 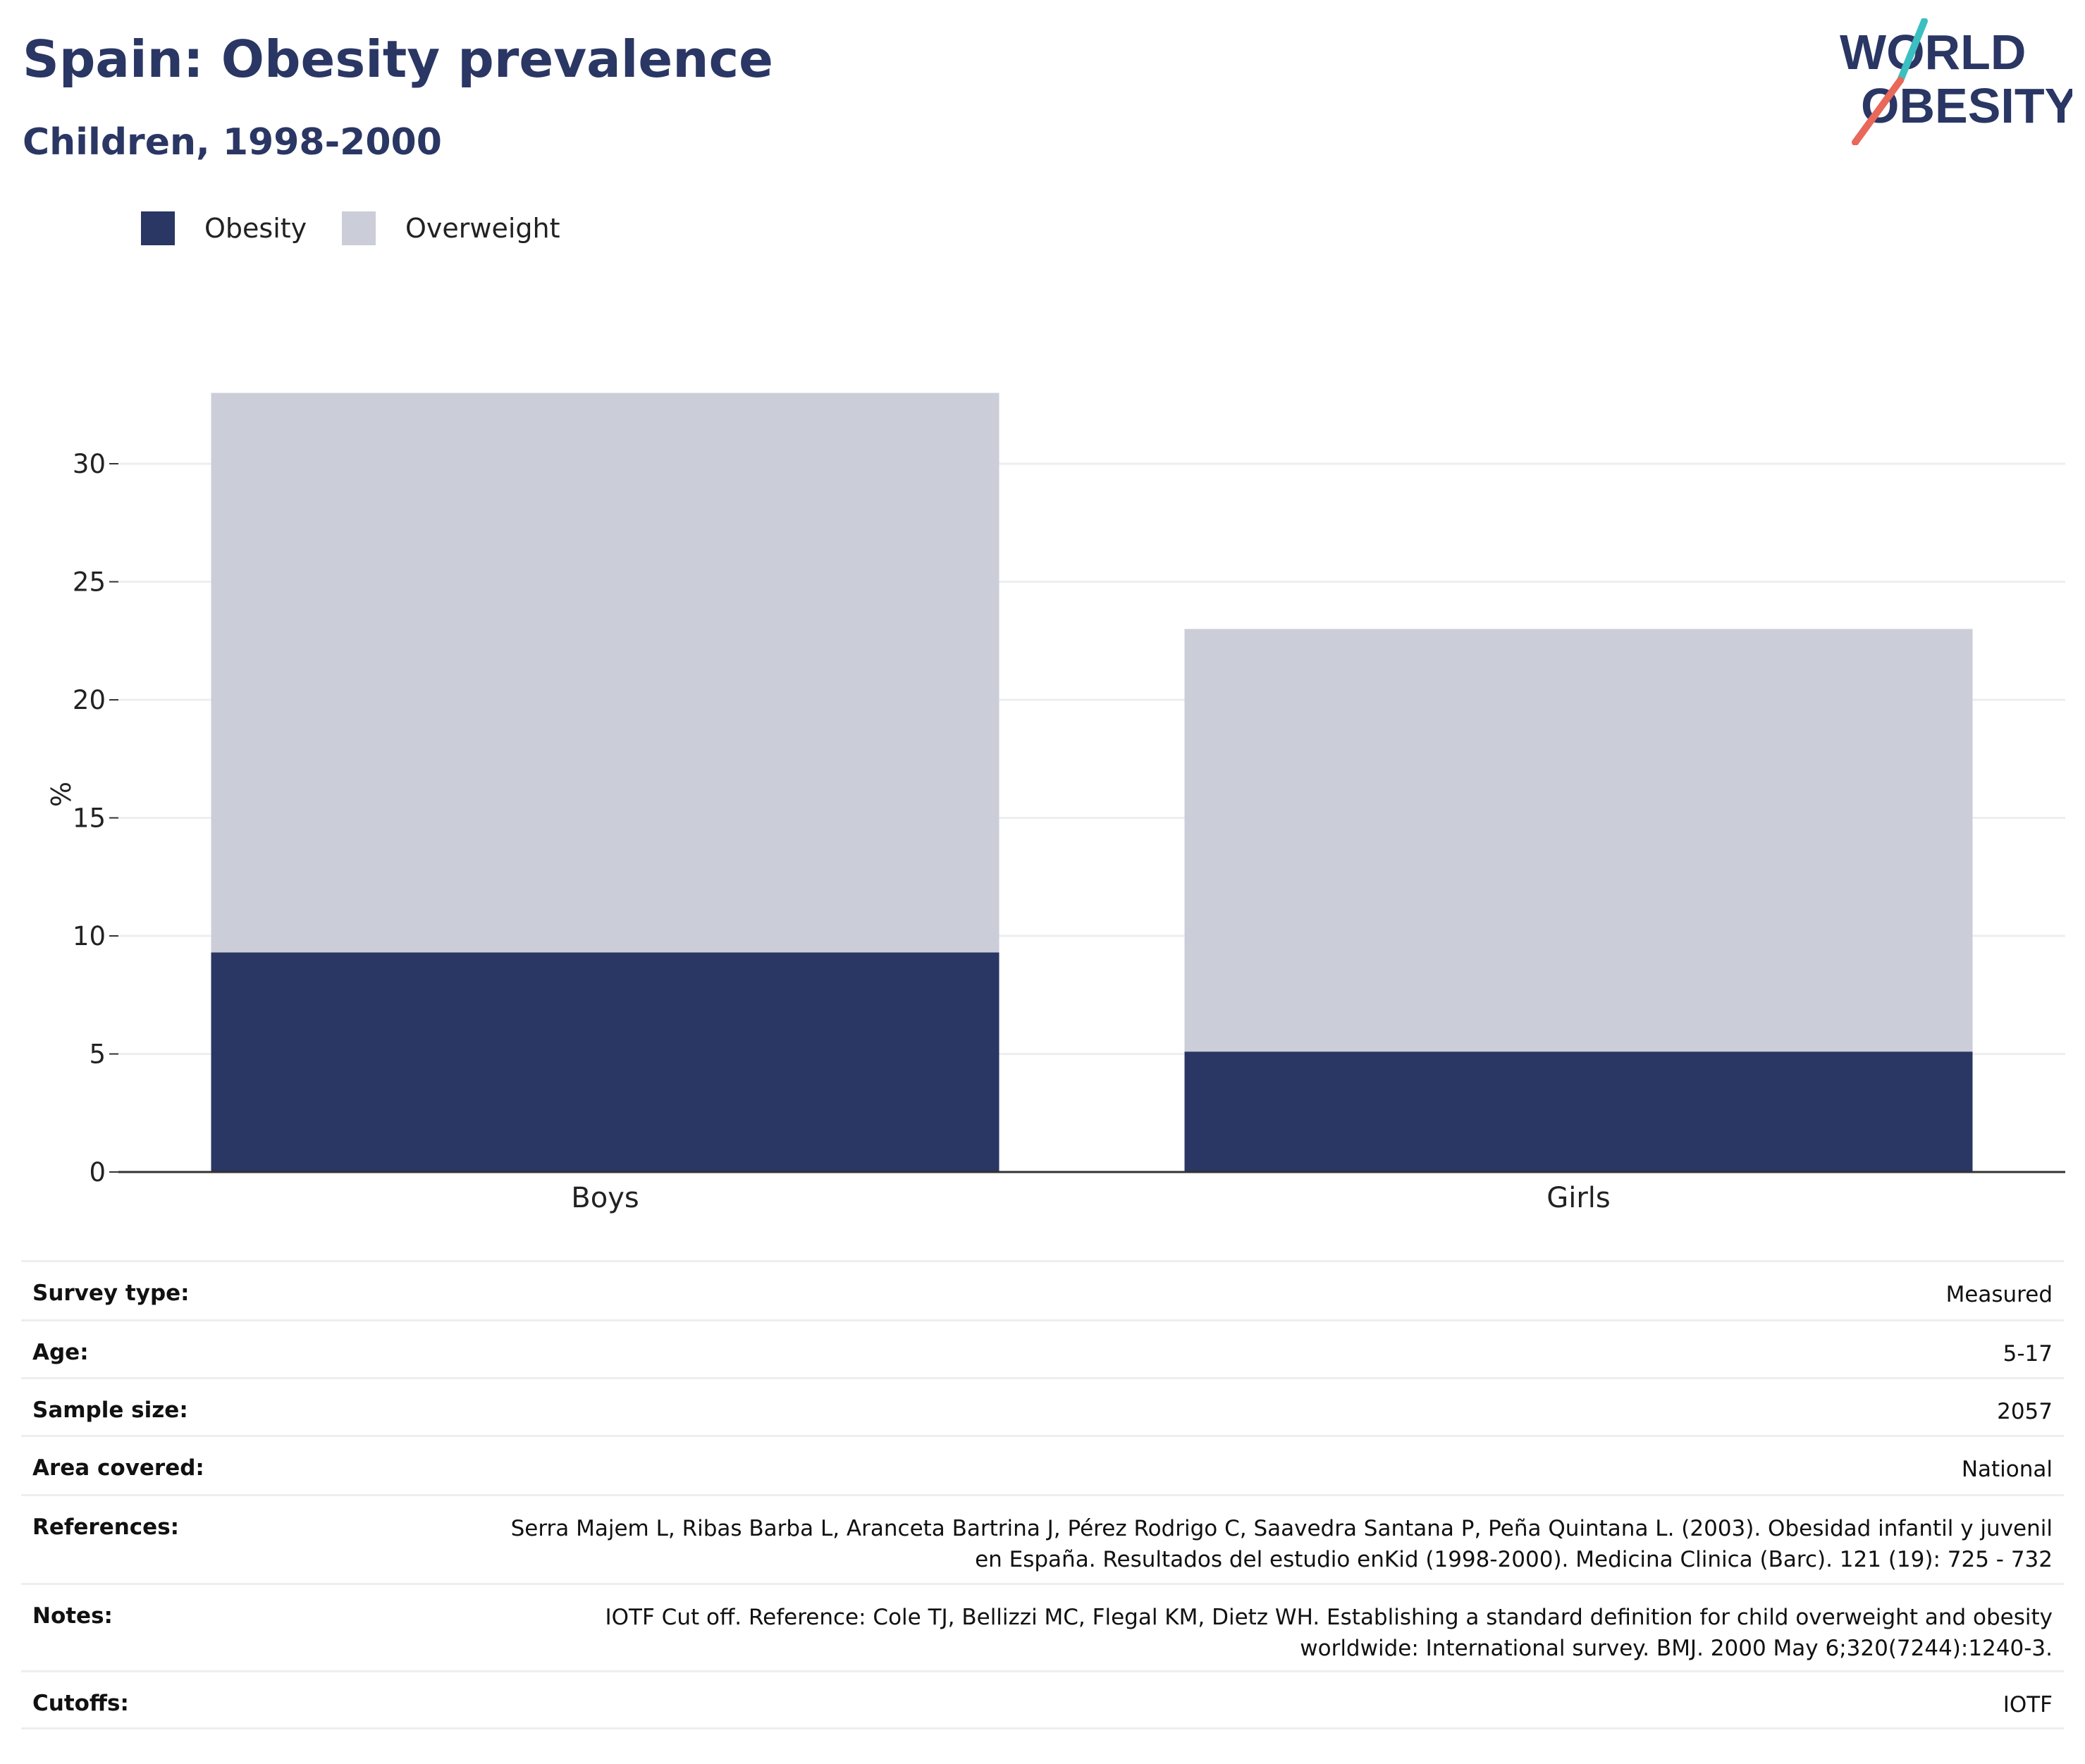 What do you see at coordinates (1042, 1406) in the screenshot?
I see `meta-row: Sample size: 2057` at bounding box center [1042, 1406].